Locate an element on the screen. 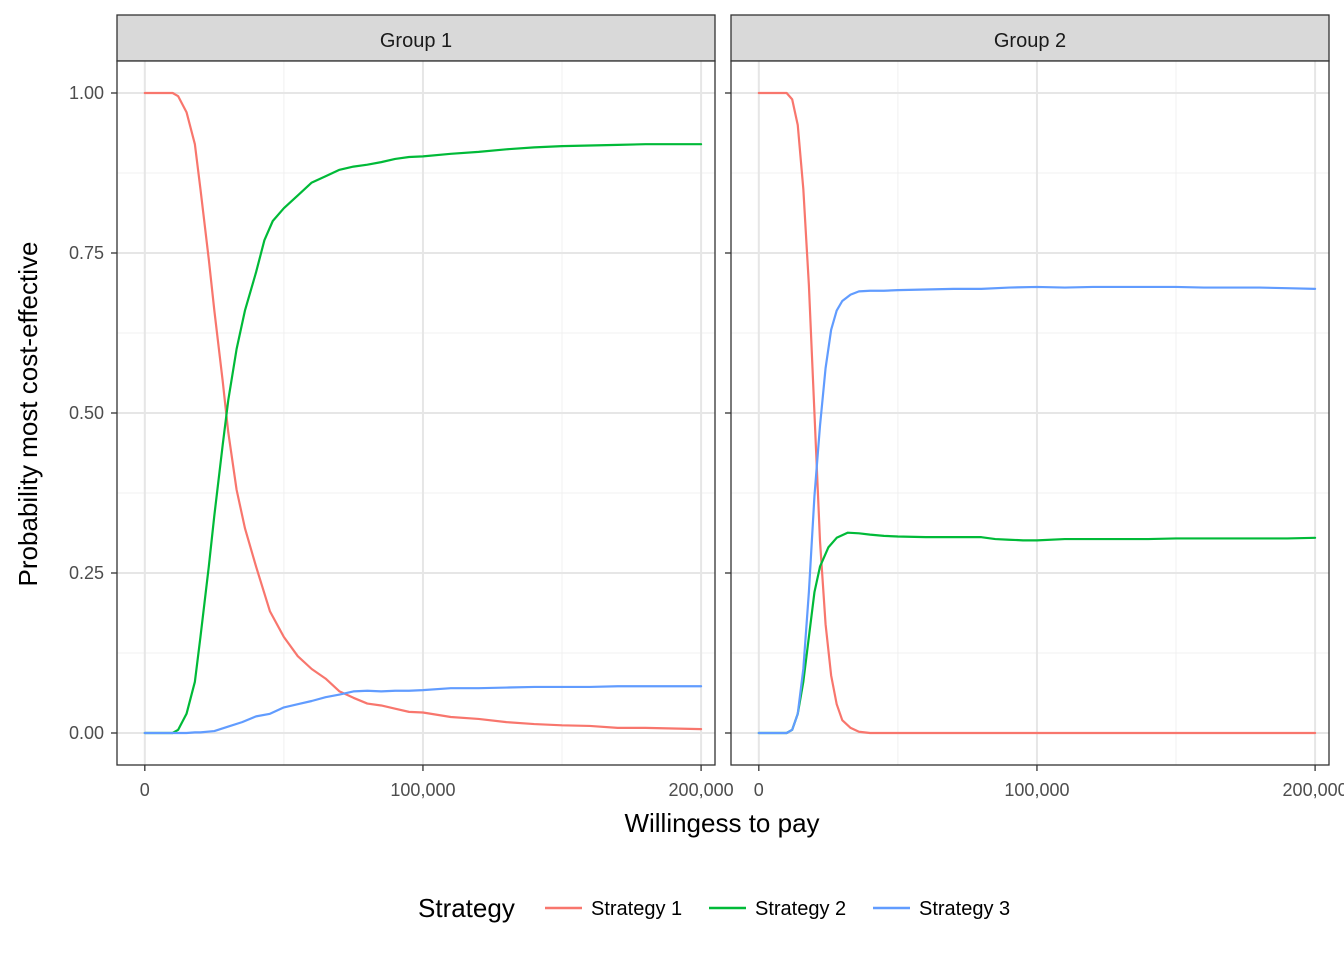  y-axis-title: Probability most cost-effective is located at coordinates (28, 414).